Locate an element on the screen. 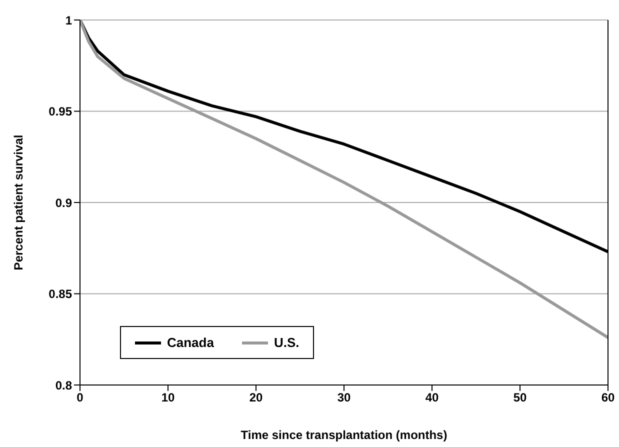  x-axis-title: Time since transplantation (months) is located at coordinates (344, 435).